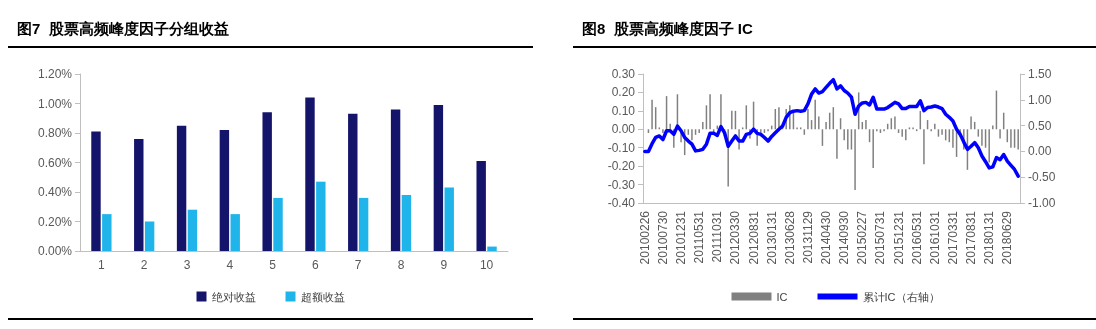  Describe the element at coordinates (621, 166) in the screenshot. I see `y-tick-label: -0.20` at that location.